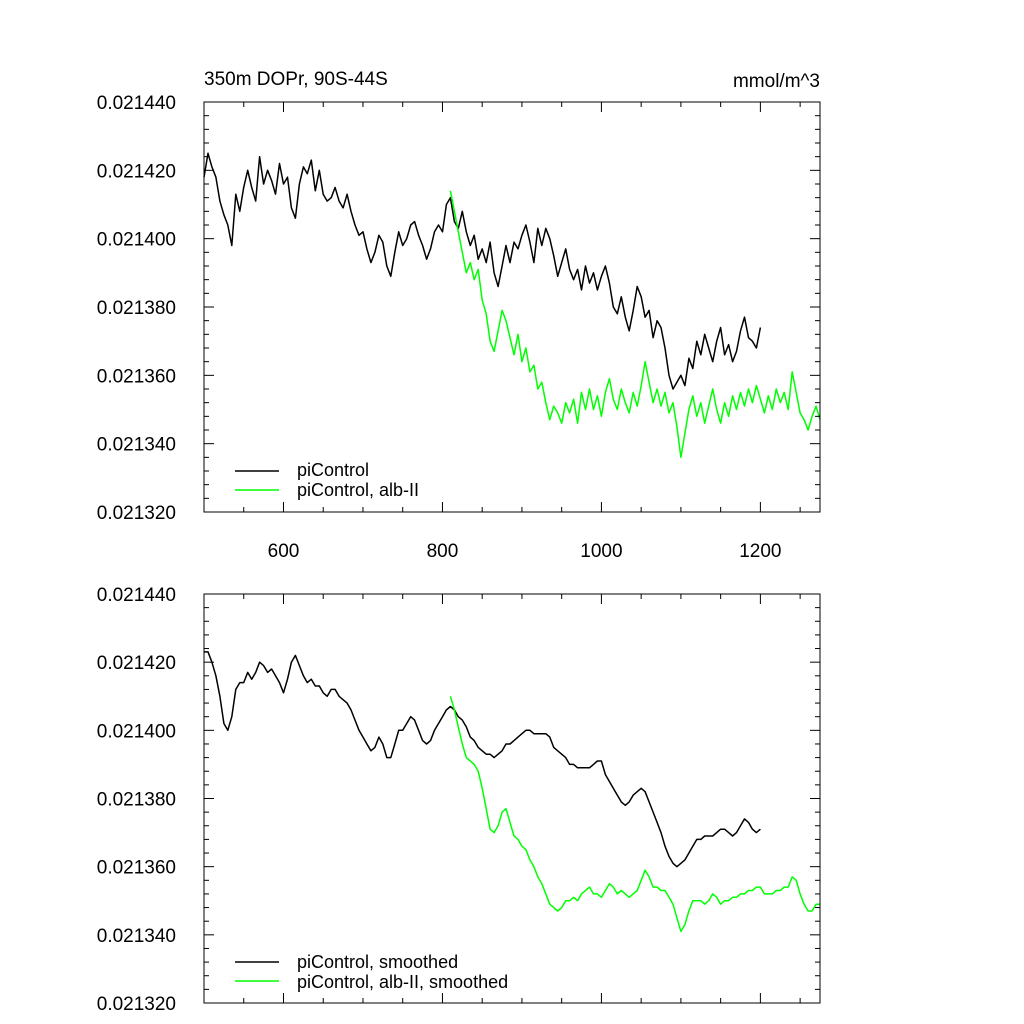 Image resolution: width=1024 pixels, height=1024 pixels. I want to click on legend: piControl piControl, alb-II, so click(327, 480).